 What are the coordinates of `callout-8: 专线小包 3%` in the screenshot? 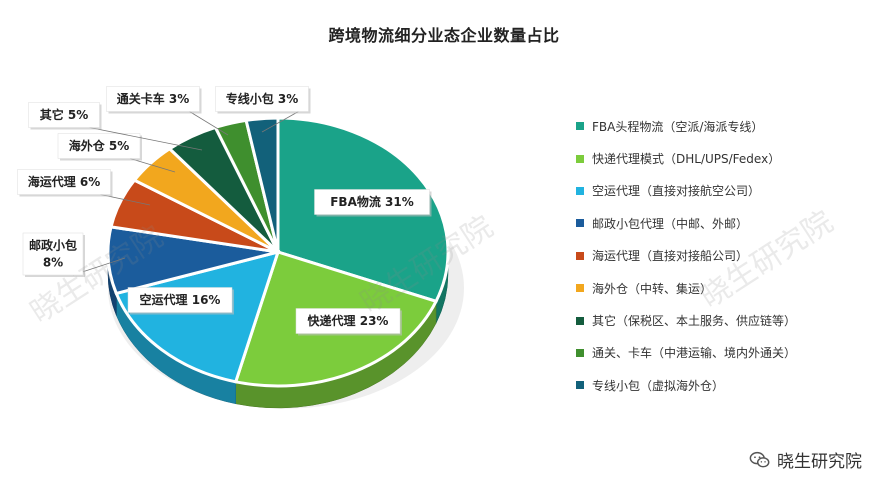 It's located at (263, 109).